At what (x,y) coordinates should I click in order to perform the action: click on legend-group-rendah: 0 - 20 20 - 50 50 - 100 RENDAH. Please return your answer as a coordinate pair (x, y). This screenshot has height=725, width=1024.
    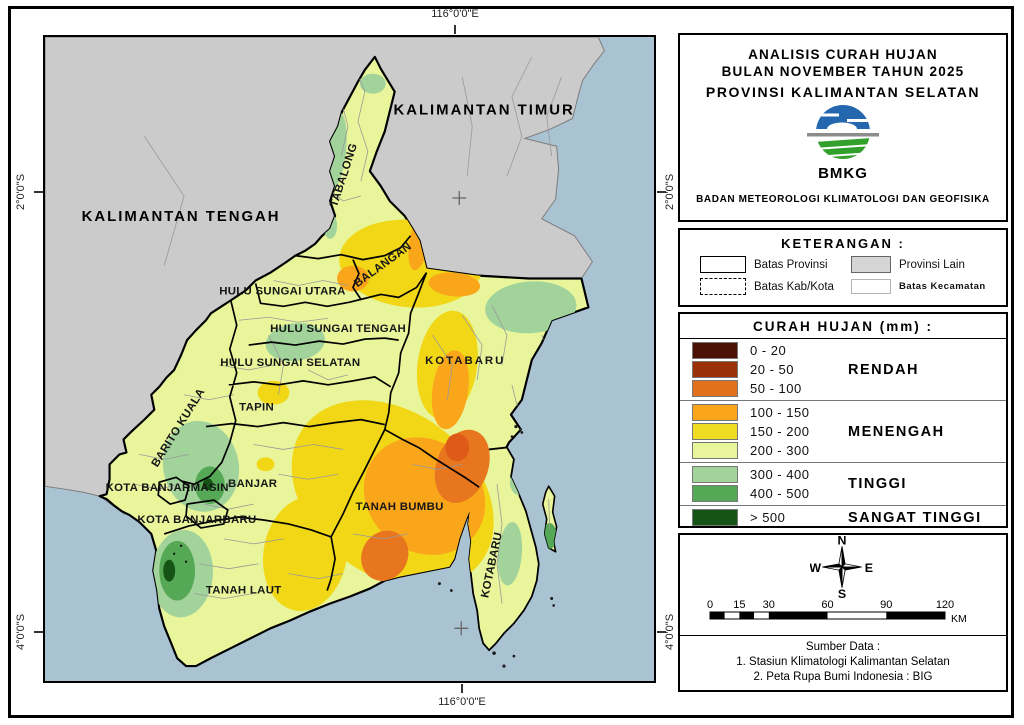
    Looking at the image, I should click on (843, 369).